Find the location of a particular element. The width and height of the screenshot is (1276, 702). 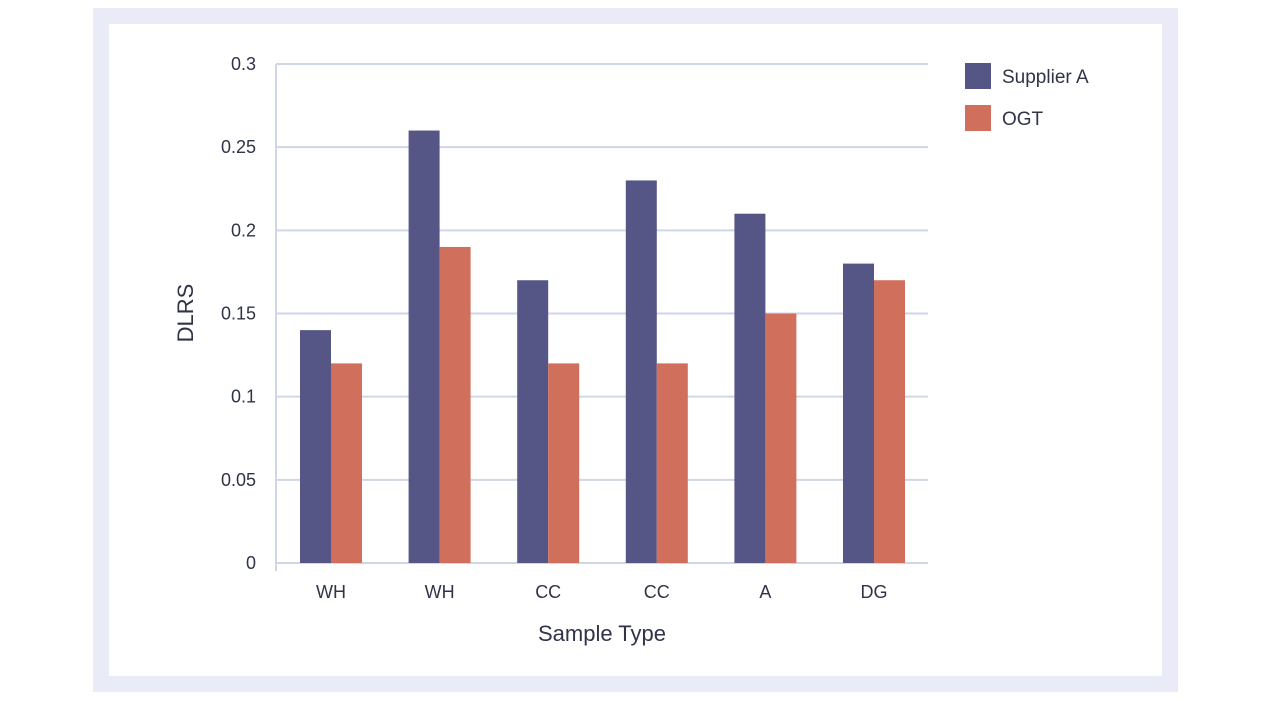

y-tick-label: 0.25 is located at coordinates (238, 147).